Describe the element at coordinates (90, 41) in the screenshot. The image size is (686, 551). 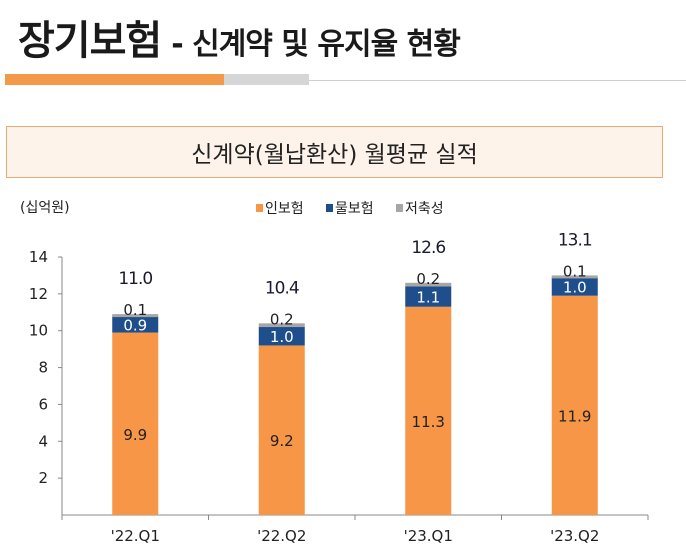
I see `title-main: 장기보험` at that location.